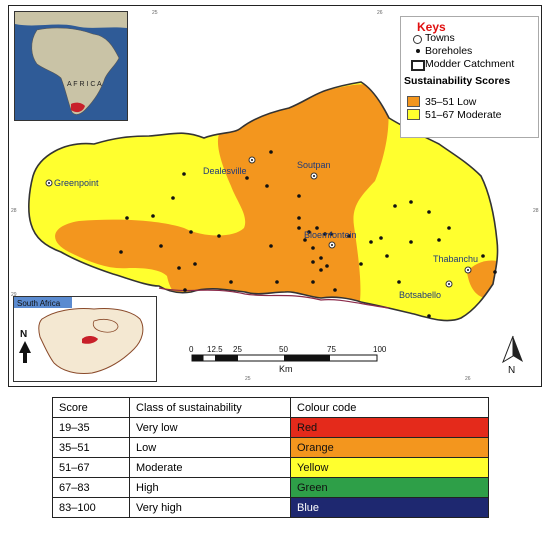 This screenshot has width=550, height=545. What do you see at coordinates (468, 379) in the screenshot?
I see `graticule-bottom-2: 26` at bounding box center [468, 379].